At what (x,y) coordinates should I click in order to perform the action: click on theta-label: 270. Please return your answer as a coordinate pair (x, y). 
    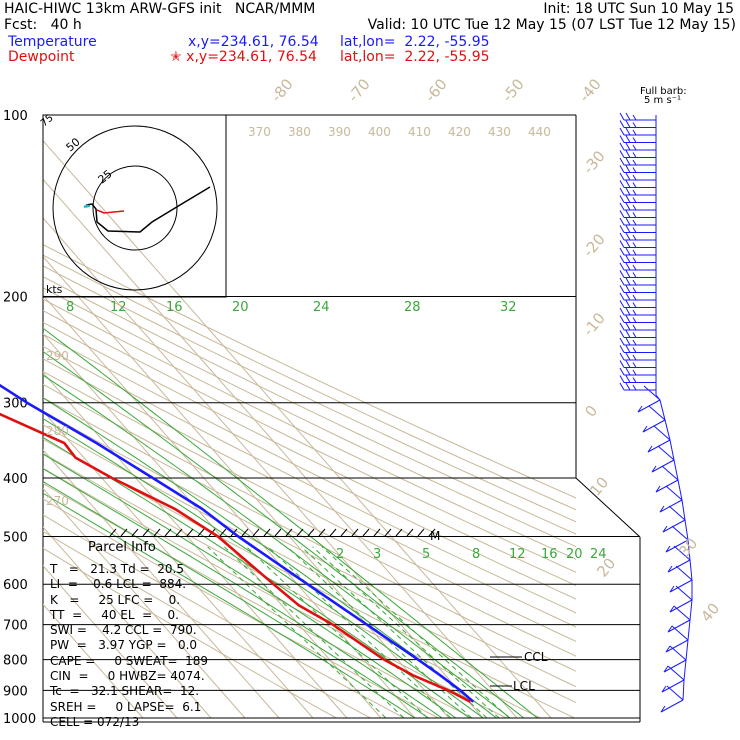
    Looking at the image, I should click on (57, 501).